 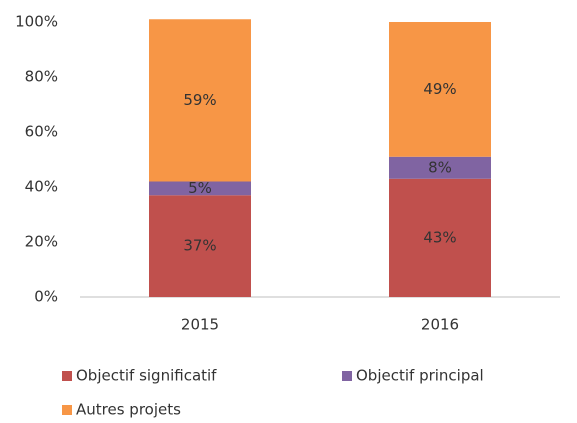 I want to click on y-tick-label: 80%, so click(x=41, y=77).